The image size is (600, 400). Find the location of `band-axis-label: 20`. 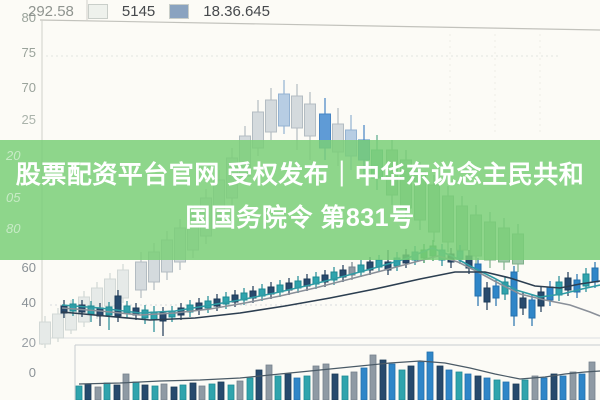

band-axis-label: 20 is located at coordinates (13, 155).